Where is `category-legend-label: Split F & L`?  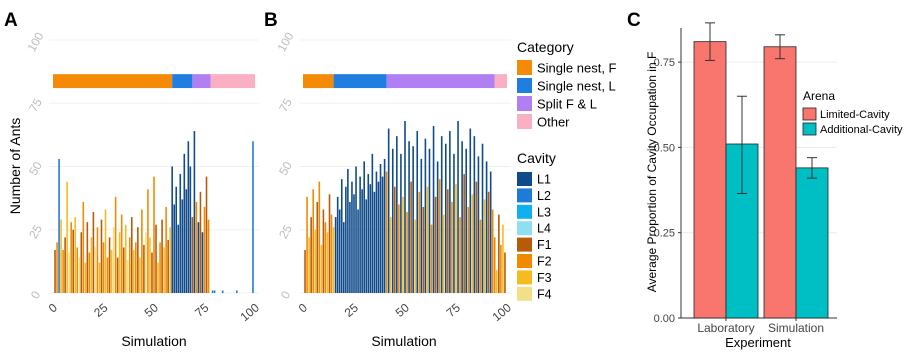 category-legend-label: Split F & L is located at coordinates (567, 104).